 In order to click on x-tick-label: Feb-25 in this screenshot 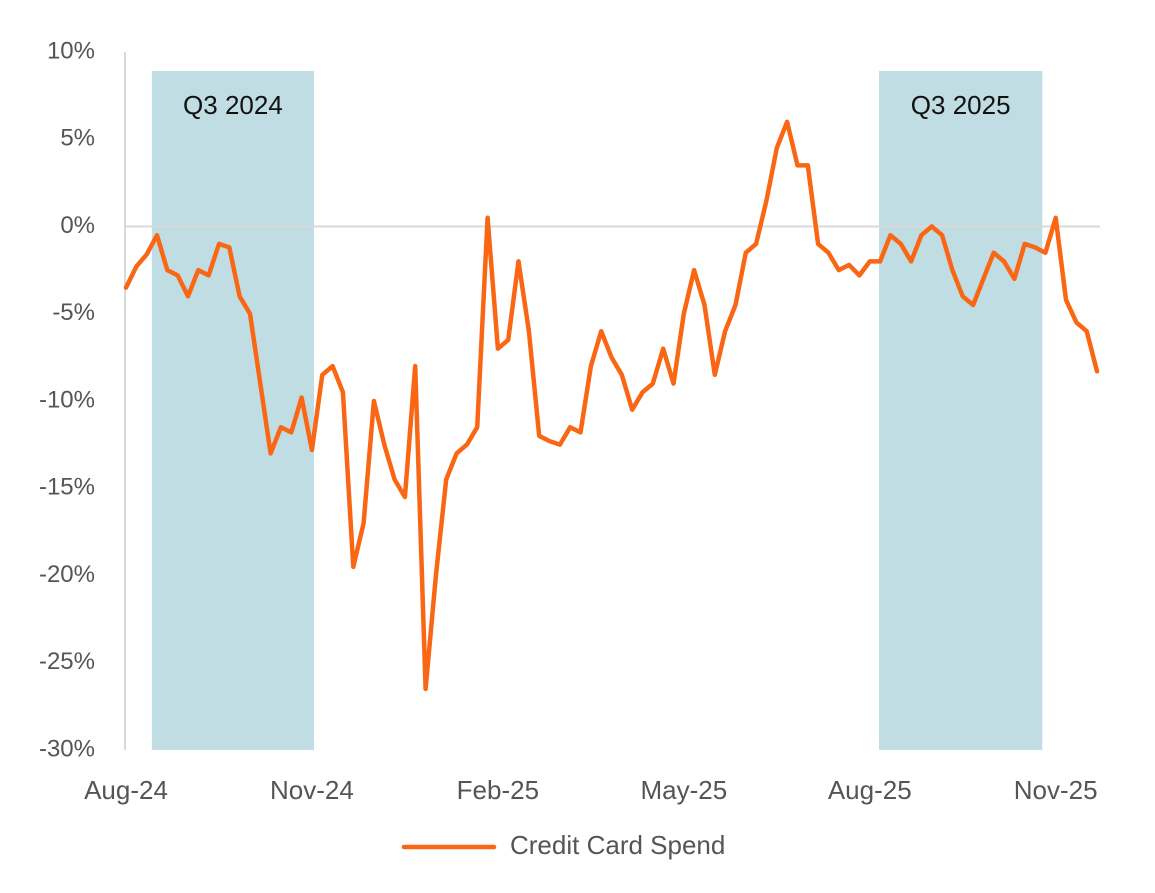, I will do `click(498, 790)`.